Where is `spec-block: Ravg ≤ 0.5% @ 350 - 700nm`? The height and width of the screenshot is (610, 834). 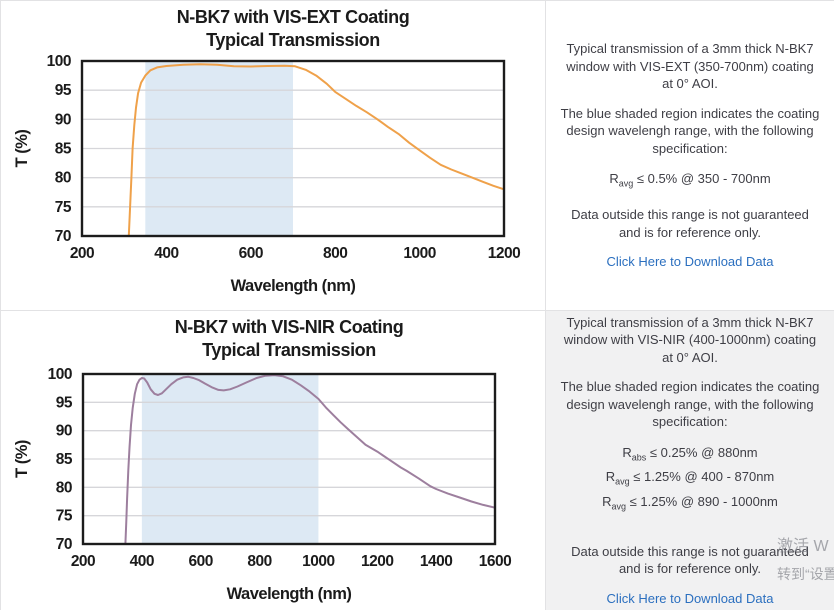 spec-block: Ravg ≤ 0.5% @ 350 - 700nm is located at coordinates (689, 181).